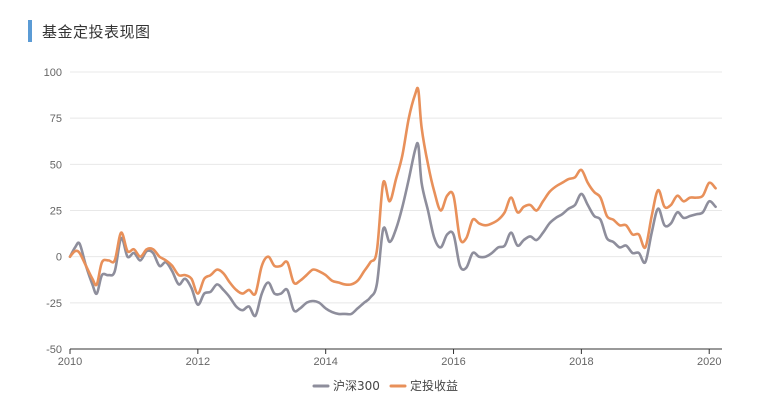 This screenshot has width=762, height=410. What do you see at coordinates (30, 31) in the screenshot?
I see `title-accent-bar` at bounding box center [30, 31].